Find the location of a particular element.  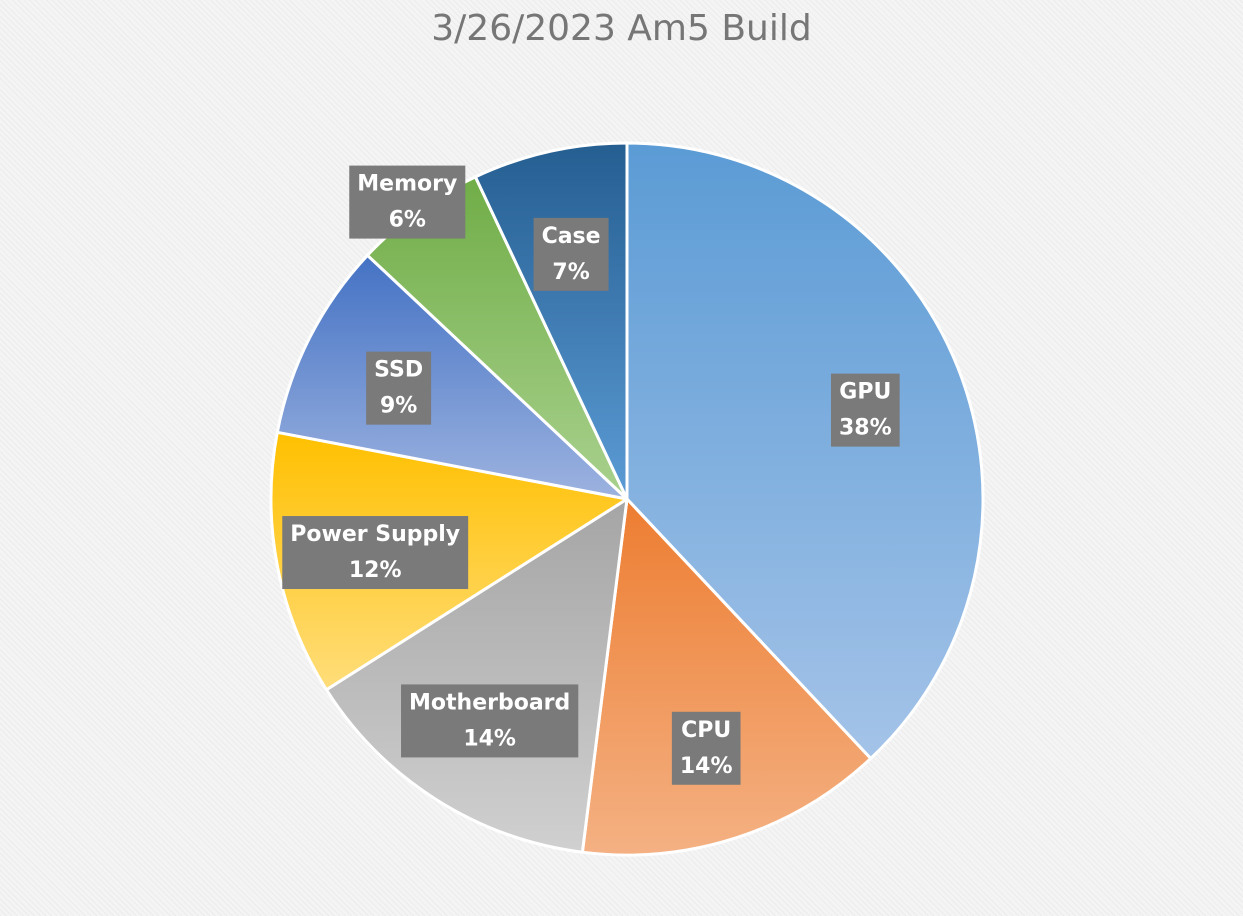

pie-slice-motherboard is located at coordinates (476, 675).